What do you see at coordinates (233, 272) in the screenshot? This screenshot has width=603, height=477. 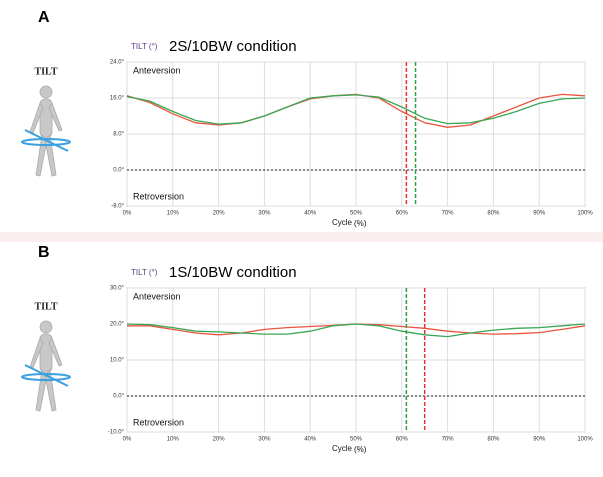 I see `chart-title: 1S/10BW condition` at bounding box center [233, 272].